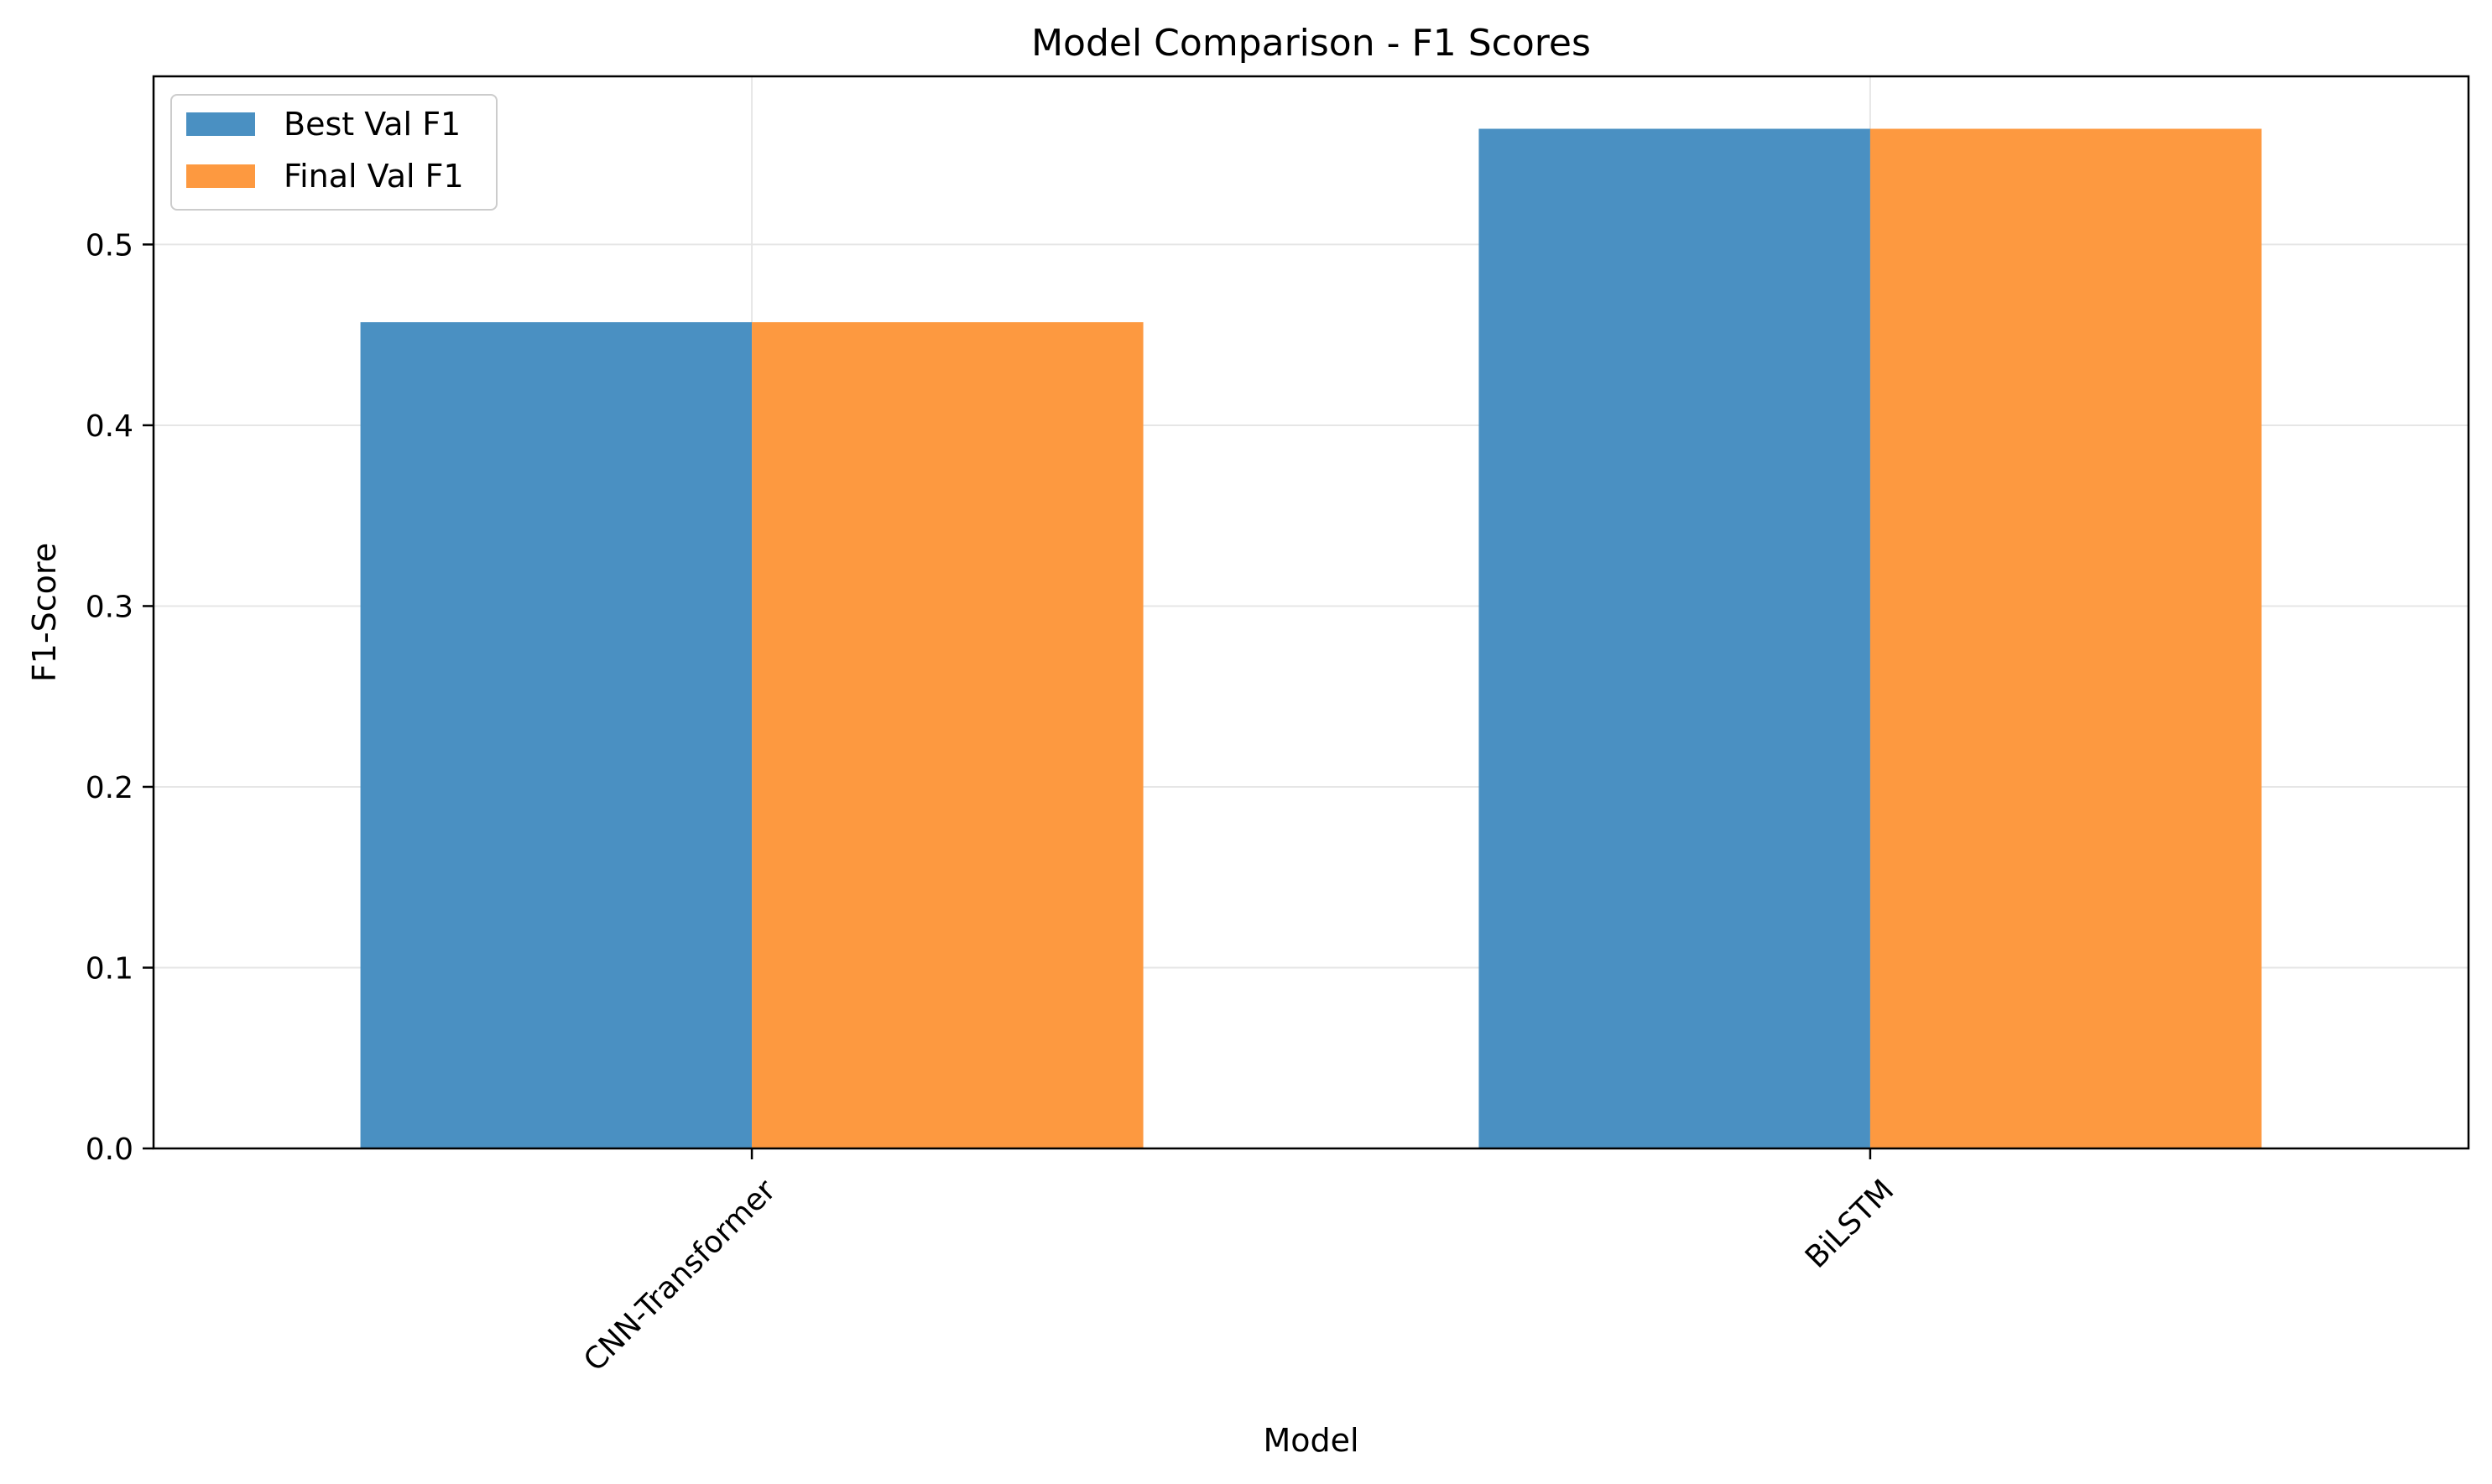 The width and height of the screenshot is (2492, 1484). I want to click on y-axis-label: F1-Score, so click(45, 612).